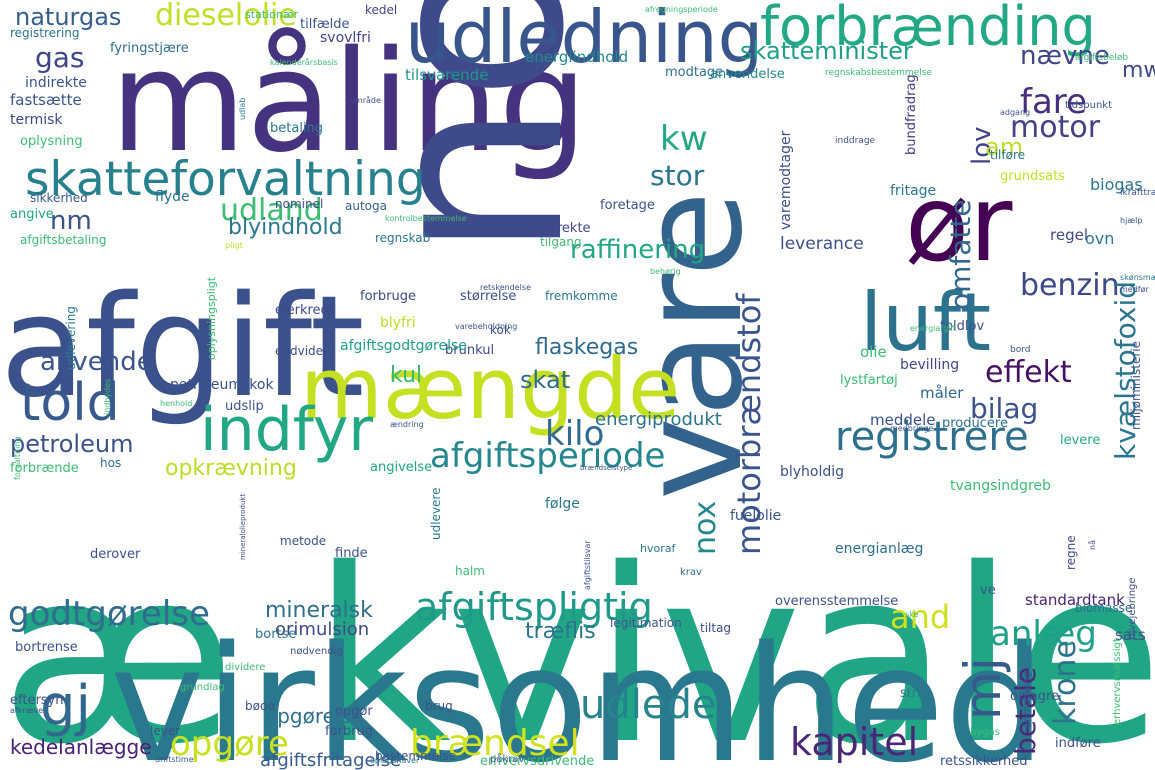  Describe the element at coordinates (942, 393) in the screenshot. I see `cloud-word: måler` at that location.